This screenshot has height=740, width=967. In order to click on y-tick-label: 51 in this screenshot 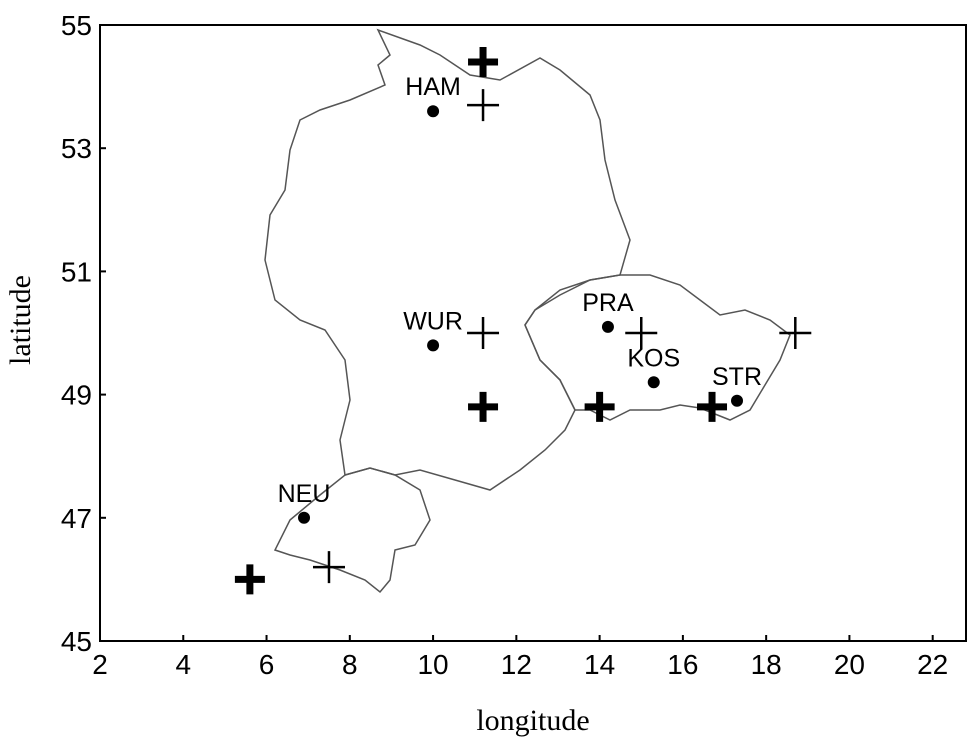, I will do `click(76, 271)`.